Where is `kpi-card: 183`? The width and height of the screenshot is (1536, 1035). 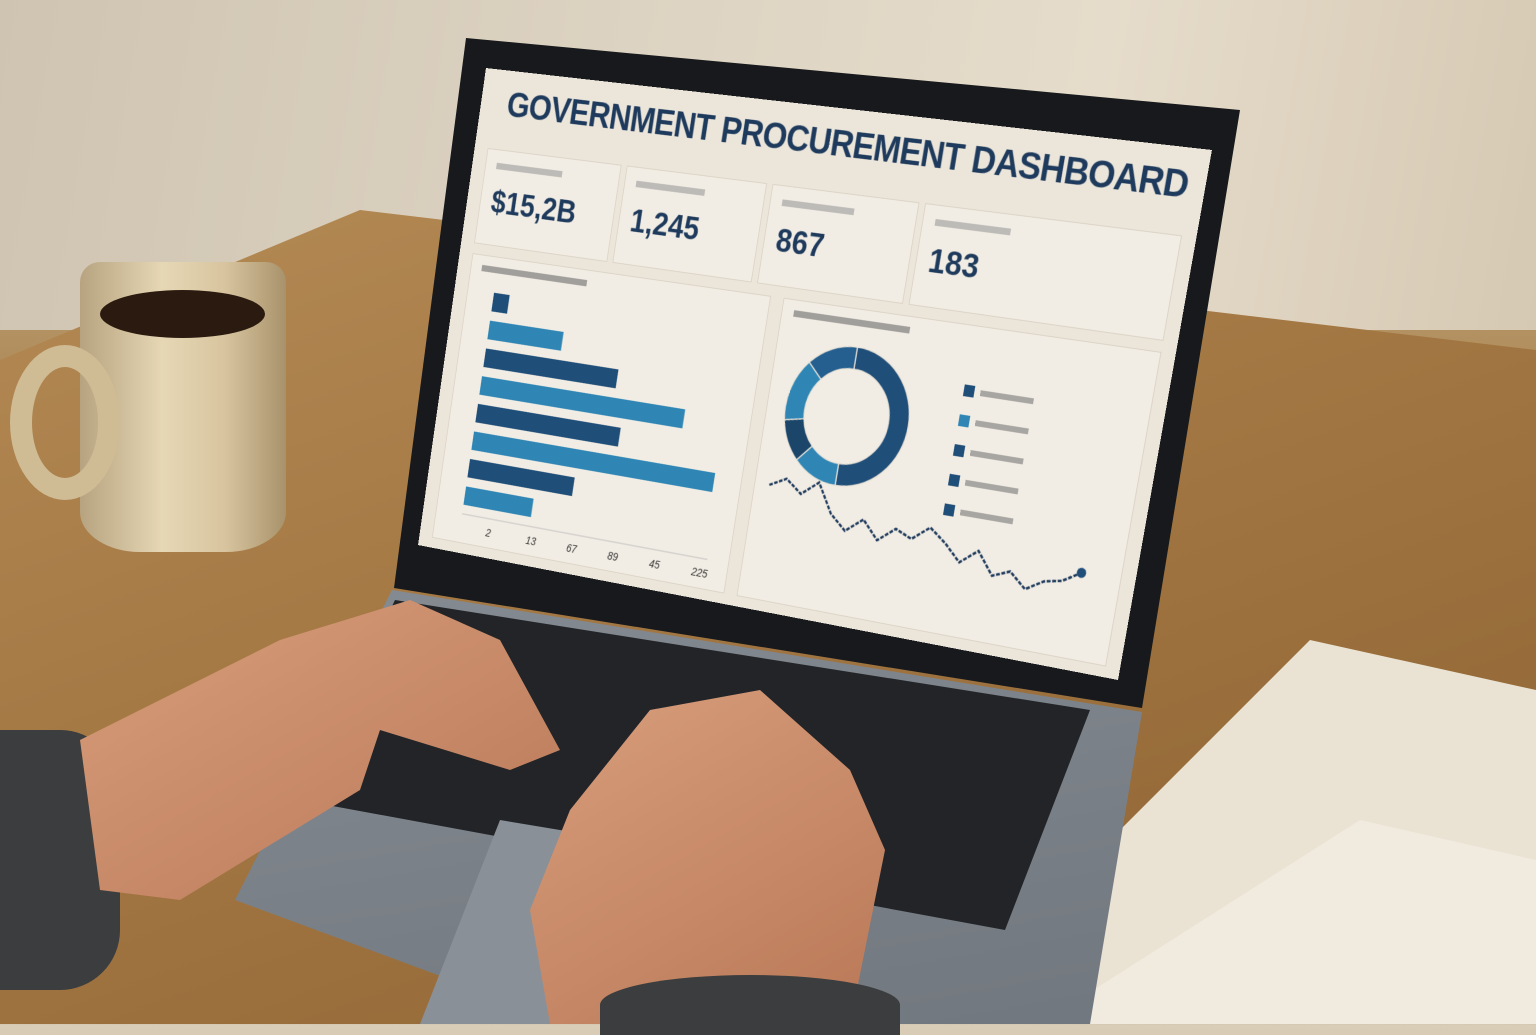
kpi-card: 183 is located at coordinates (1045, 272).